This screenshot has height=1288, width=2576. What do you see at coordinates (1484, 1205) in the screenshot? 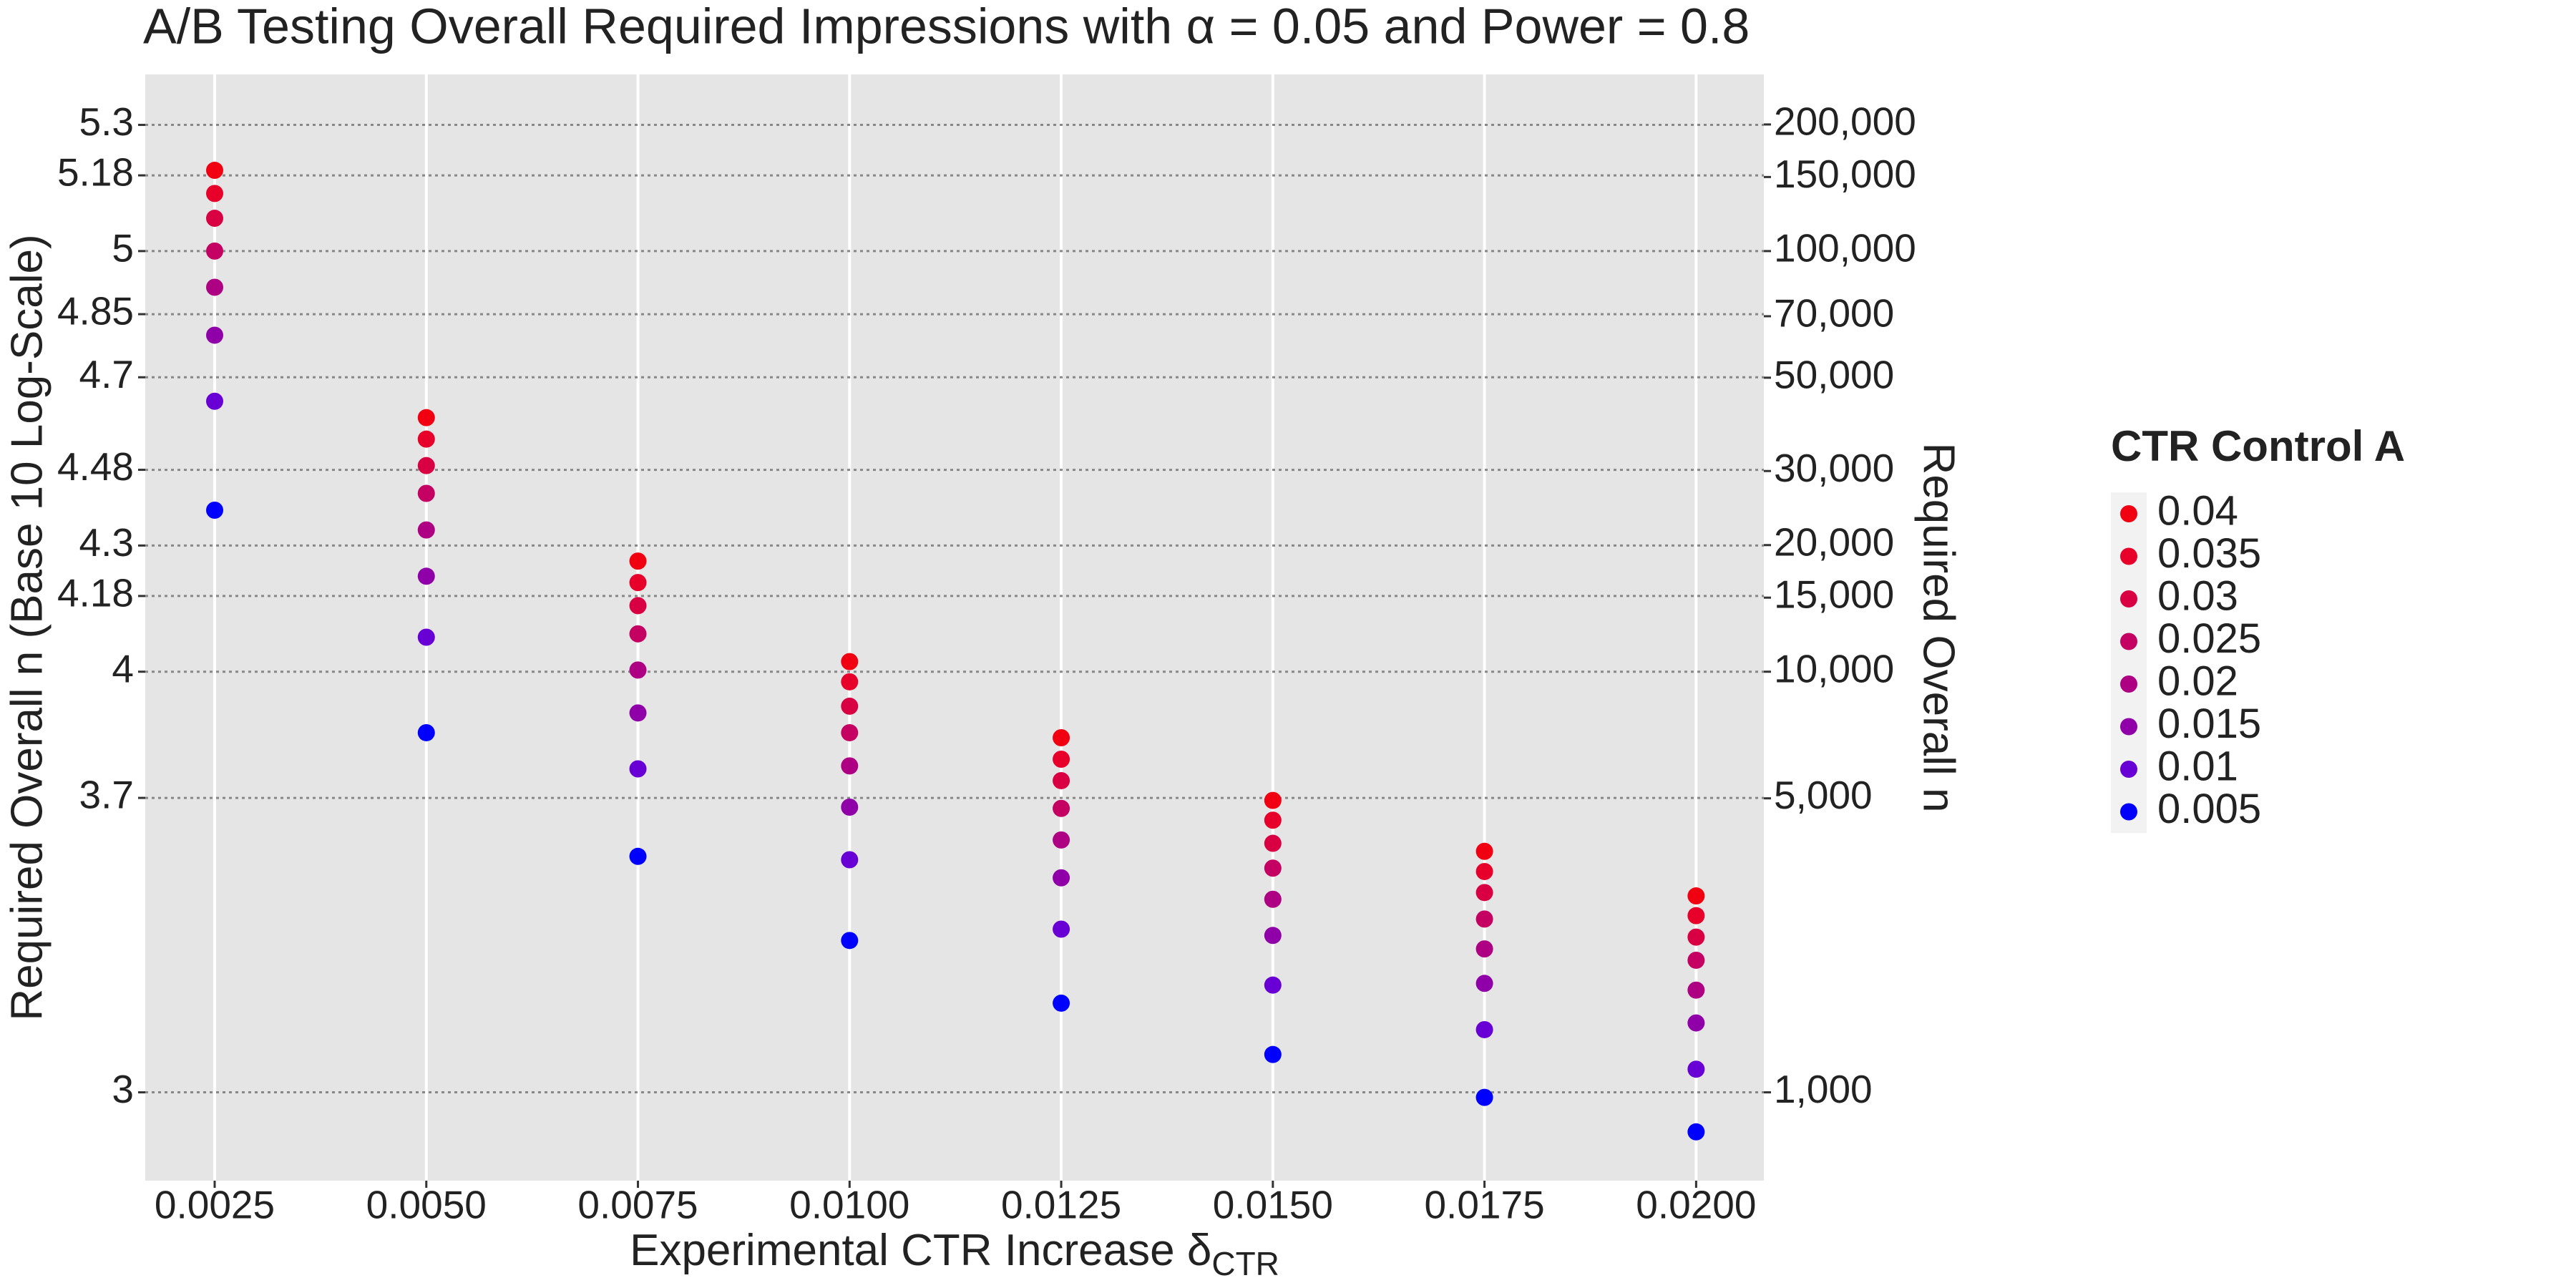
I see `x-tick-label: 0.0175` at bounding box center [1484, 1205].